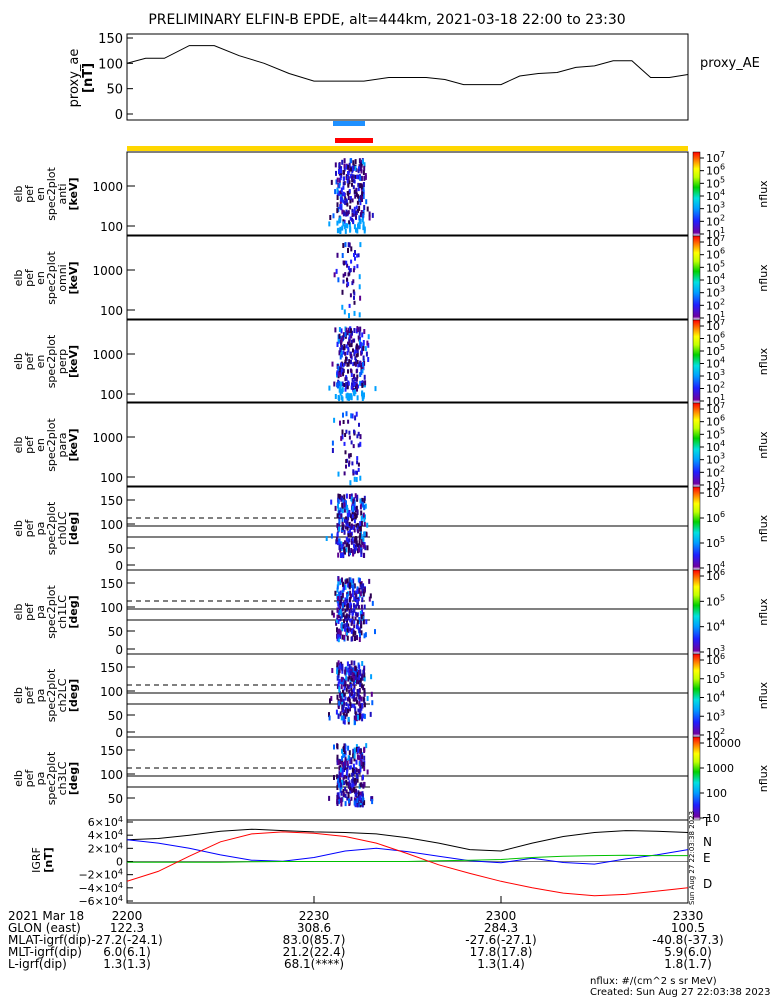 This screenshot has width=775, height=1000. I want to click on igrf-ytick-label: 2×104, so click(105, 848).